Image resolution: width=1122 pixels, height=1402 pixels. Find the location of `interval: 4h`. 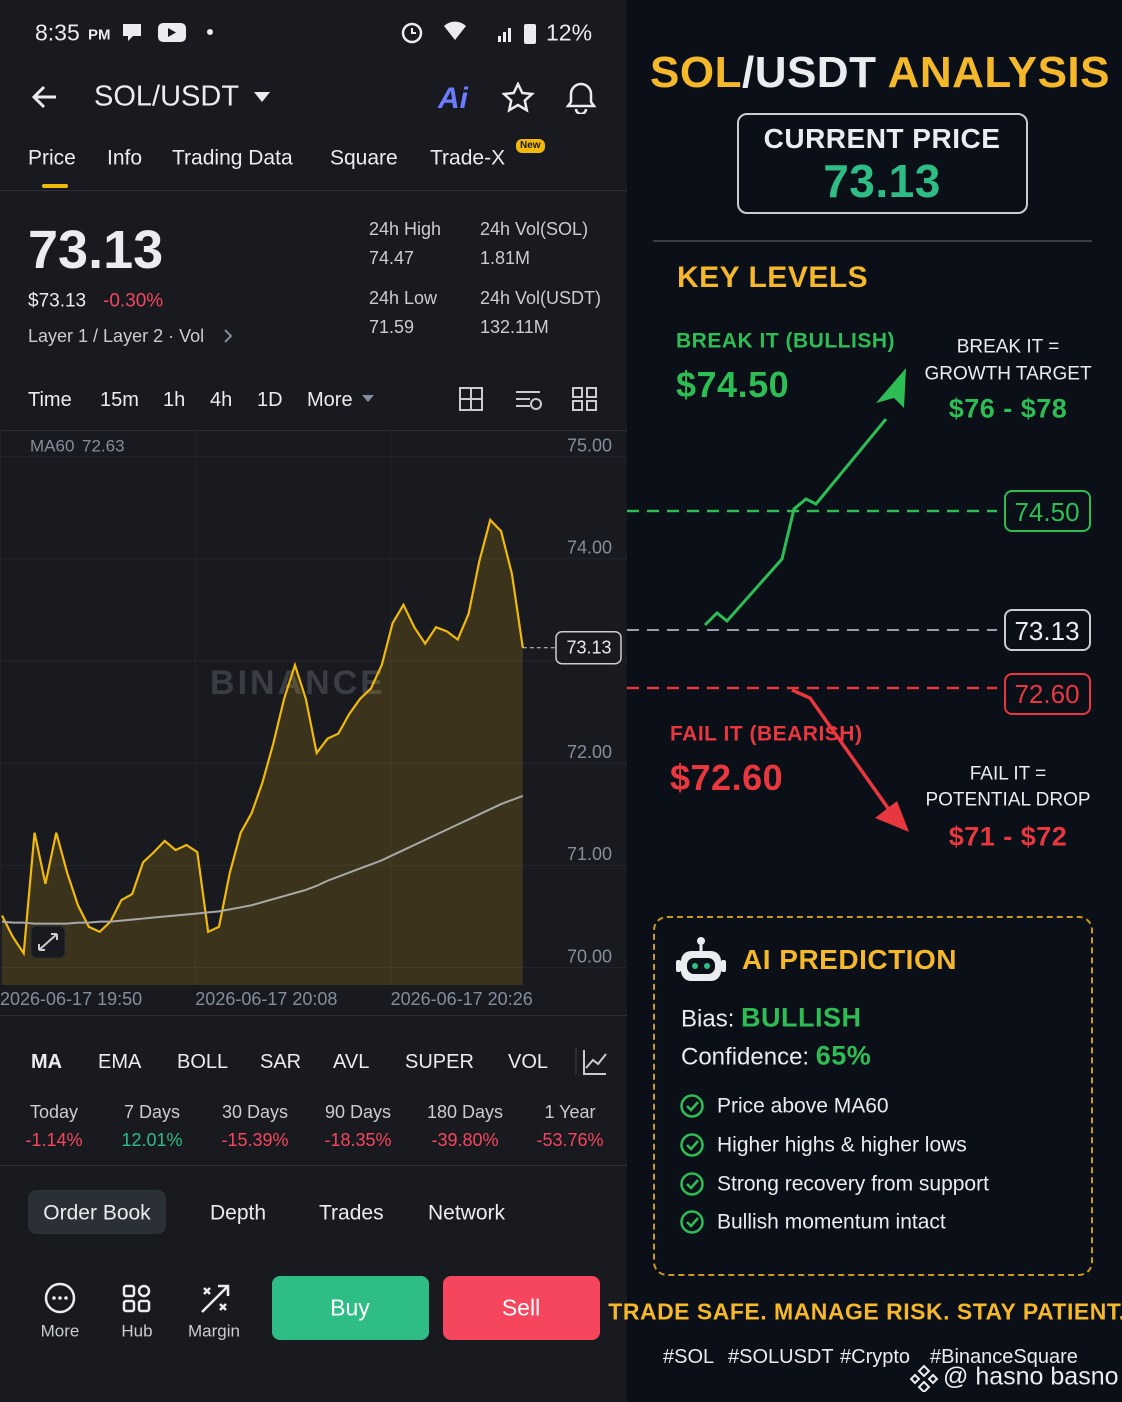

interval: 4h is located at coordinates (221, 400).